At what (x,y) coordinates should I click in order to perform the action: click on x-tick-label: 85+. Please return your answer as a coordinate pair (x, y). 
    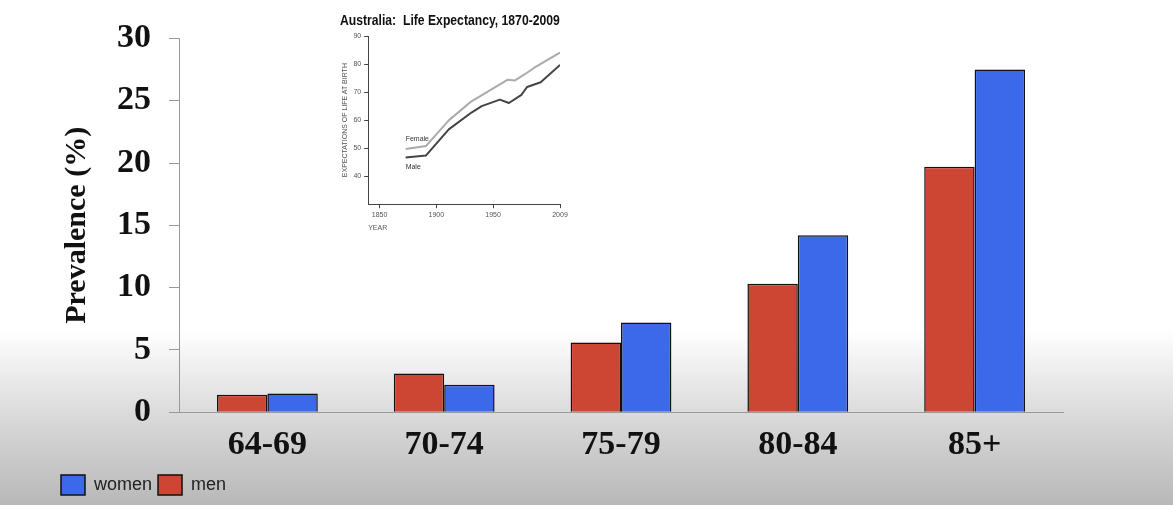
    Looking at the image, I should click on (974, 443).